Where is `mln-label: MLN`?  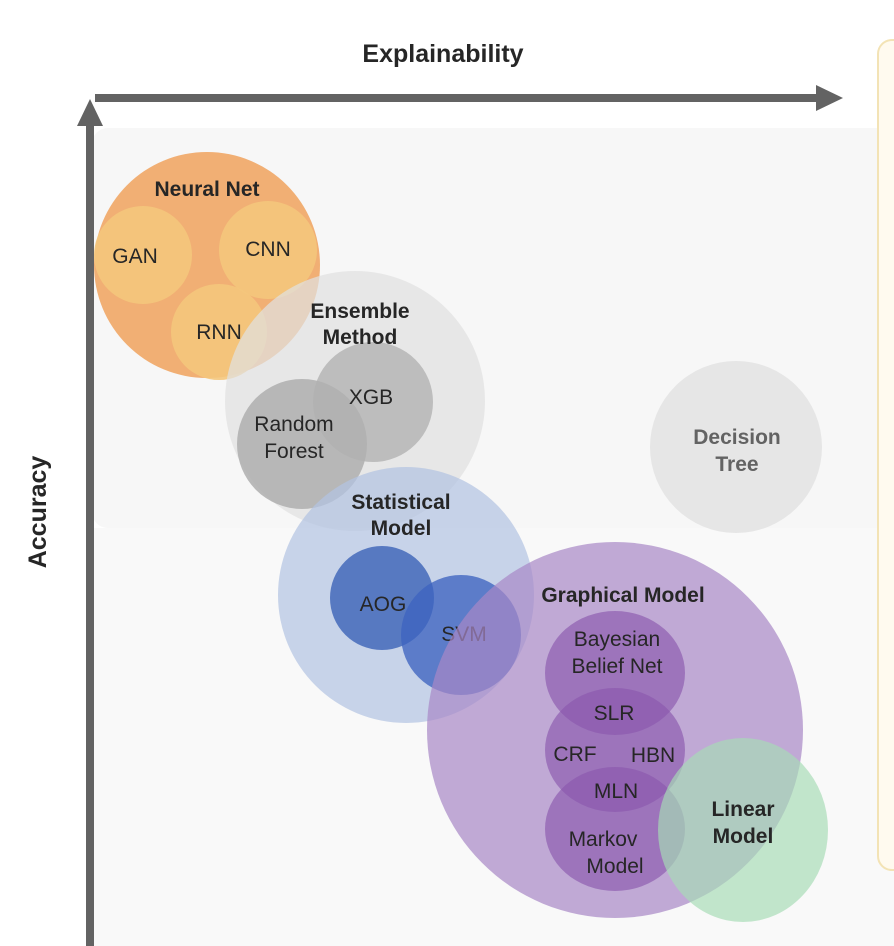 mln-label: MLN is located at coordinates (616, 791).